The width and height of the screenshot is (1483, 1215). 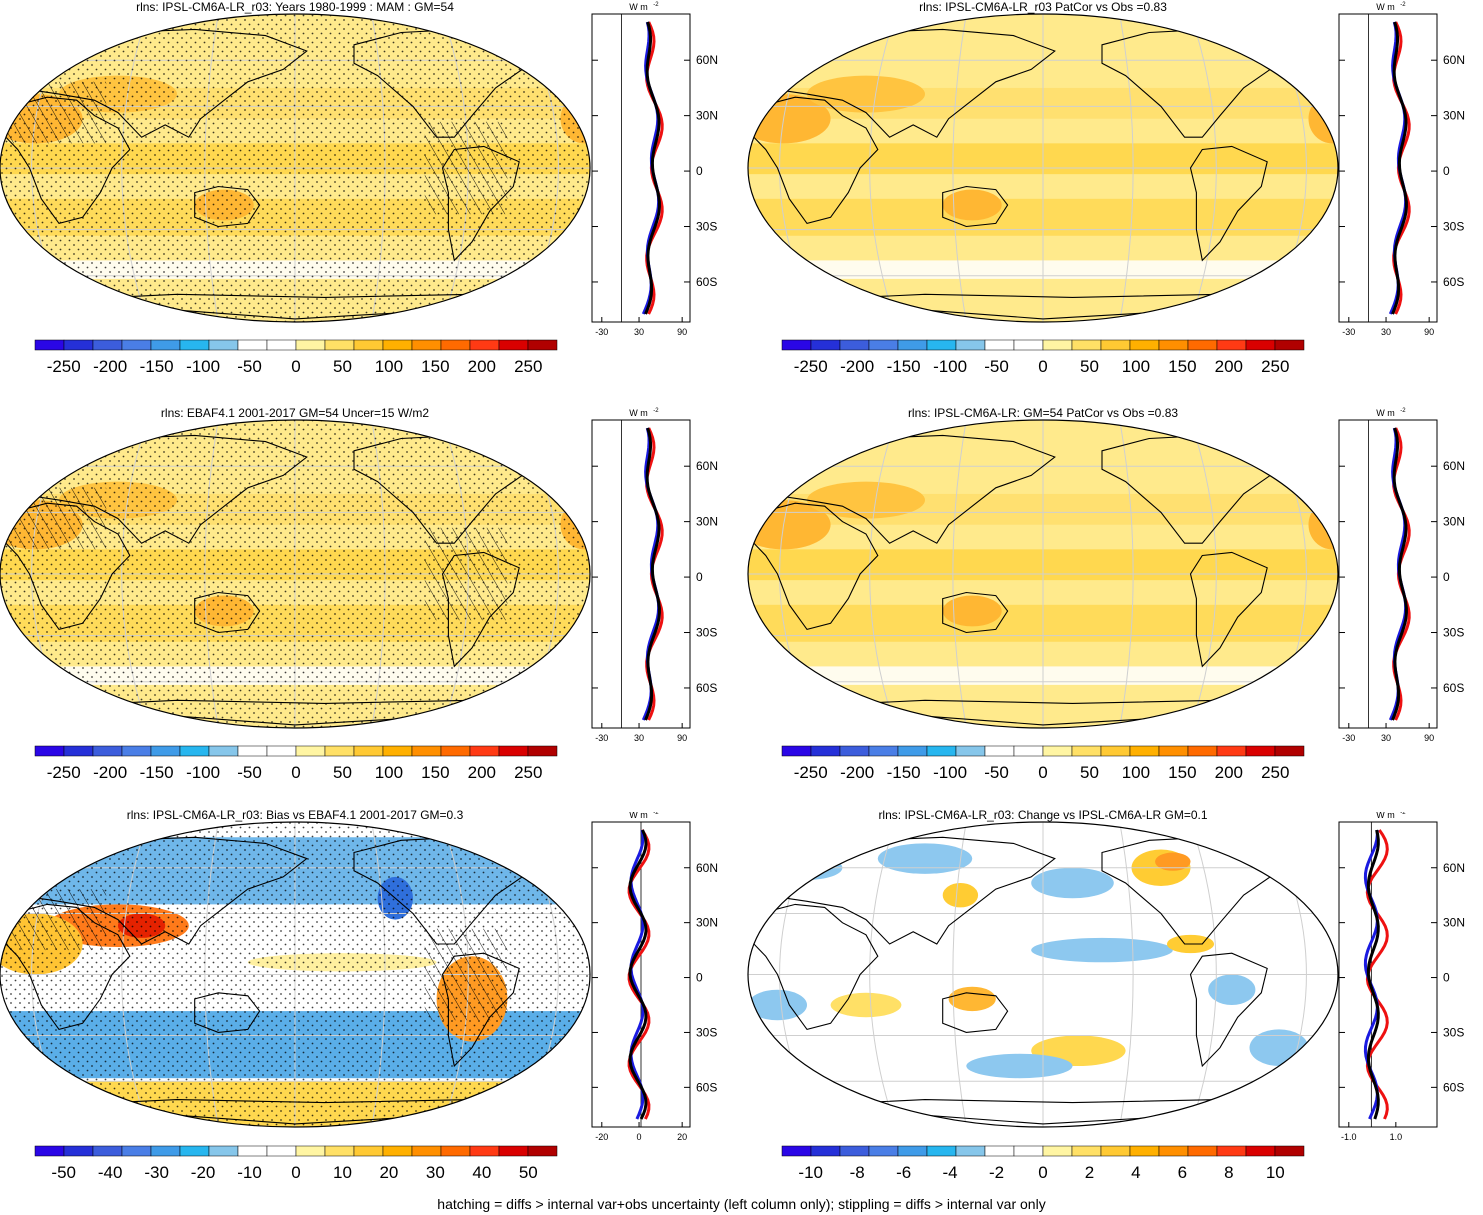 What do you see at coordinates (295, 772) in the screenshot?
I see `colorbar-label: 0` at bounding box center [295, 772].